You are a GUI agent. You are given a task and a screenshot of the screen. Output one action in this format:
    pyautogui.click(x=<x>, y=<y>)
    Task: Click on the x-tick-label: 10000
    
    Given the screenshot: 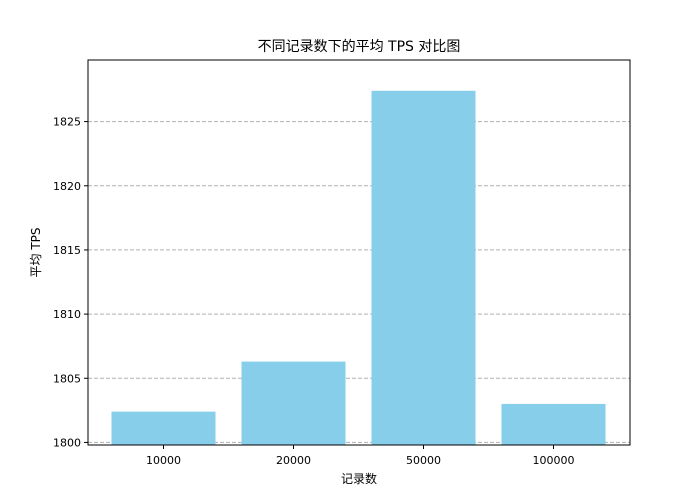 What is the action you would take?
    pyautogui.click(x=163, y=460)
    